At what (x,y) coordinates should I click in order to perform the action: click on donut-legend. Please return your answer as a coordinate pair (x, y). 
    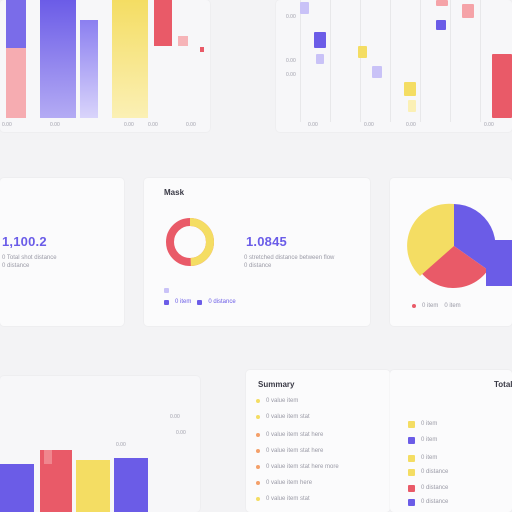
    Looking at the image, I should click on (166, 290).